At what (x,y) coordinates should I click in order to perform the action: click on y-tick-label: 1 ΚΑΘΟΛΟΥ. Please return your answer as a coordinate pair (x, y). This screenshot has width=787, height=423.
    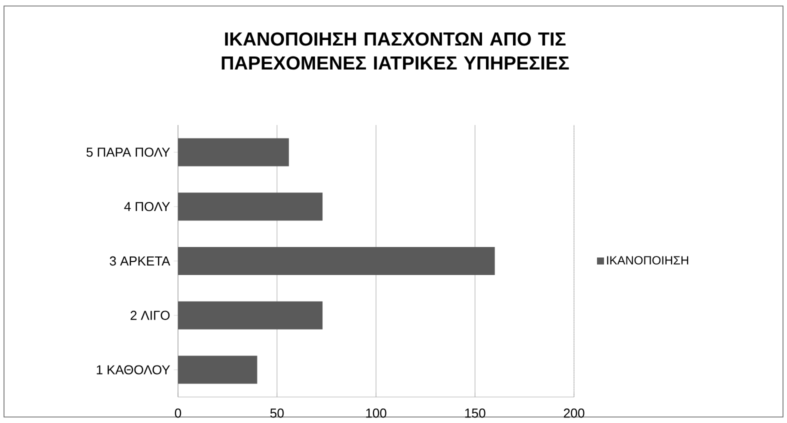
    Looking at the image, I should click on (133, 369).